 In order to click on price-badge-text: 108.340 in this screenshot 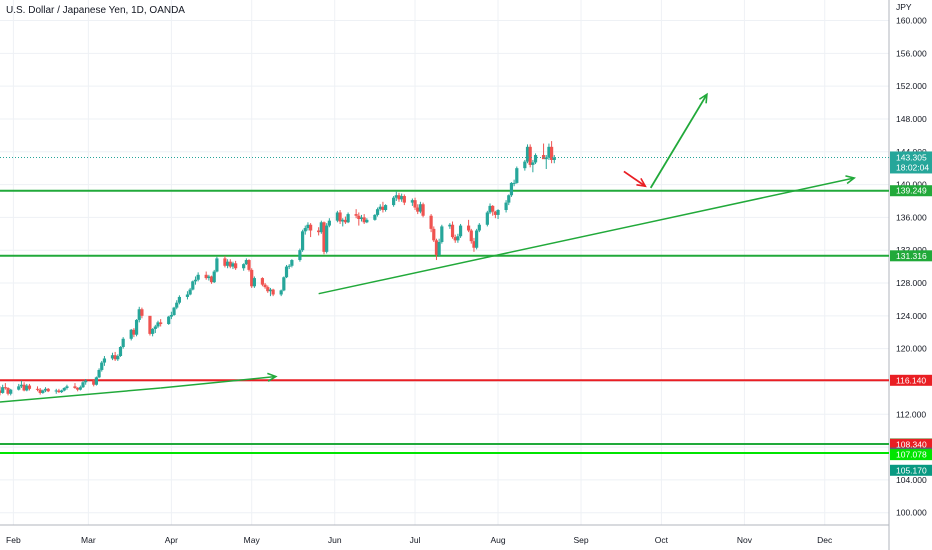, I will do `click(911, 444)`.